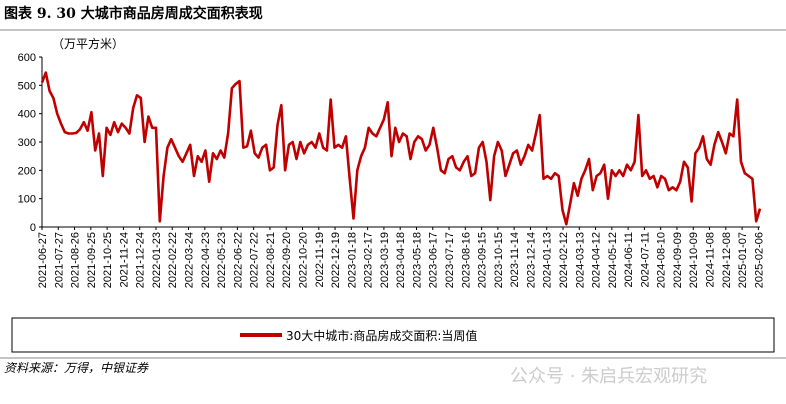 Image resolution: width=786 pixels, height=404 pixels. What do you see at coordinates (759, 260) in the screenshot?
I see `x-tick-label: 2025-02-06` at bounding box center [759, 260].